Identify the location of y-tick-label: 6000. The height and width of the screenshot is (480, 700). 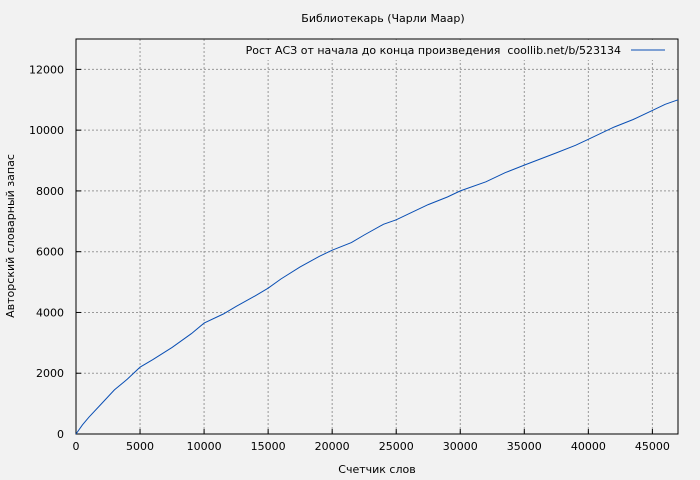
(50, 252).